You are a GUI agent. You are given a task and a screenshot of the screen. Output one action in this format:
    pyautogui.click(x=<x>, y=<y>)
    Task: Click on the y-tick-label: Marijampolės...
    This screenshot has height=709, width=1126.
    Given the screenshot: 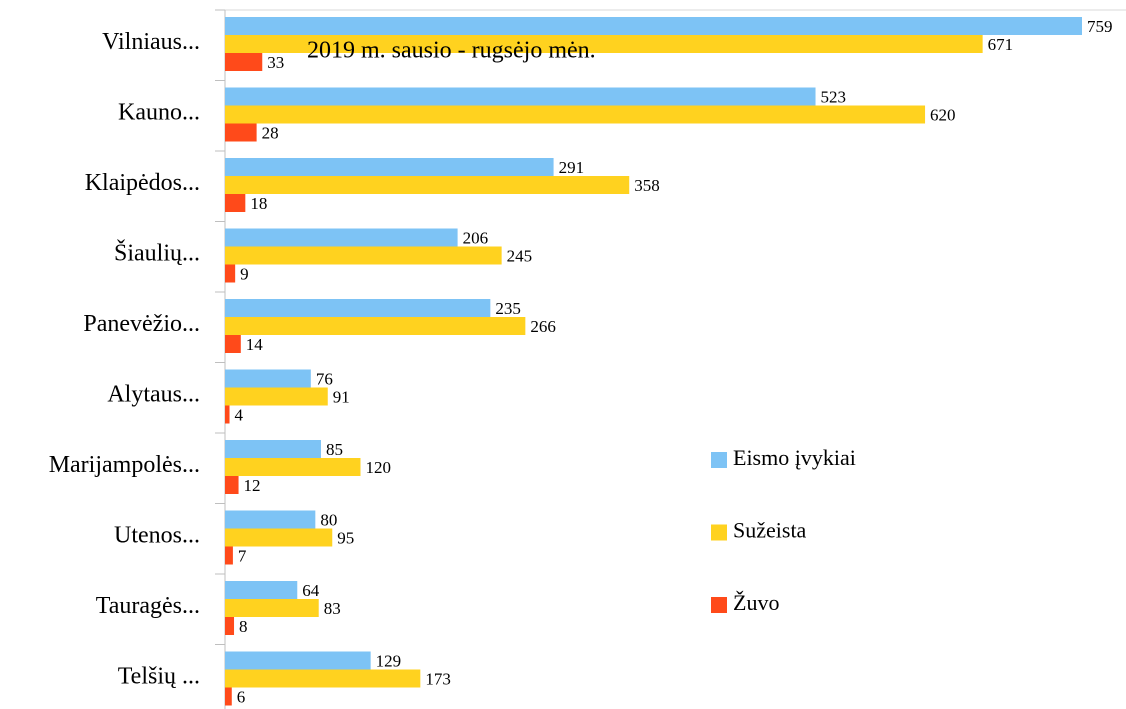 What is the action you would take?
    pyautogui.click(x=124, y=465)
    